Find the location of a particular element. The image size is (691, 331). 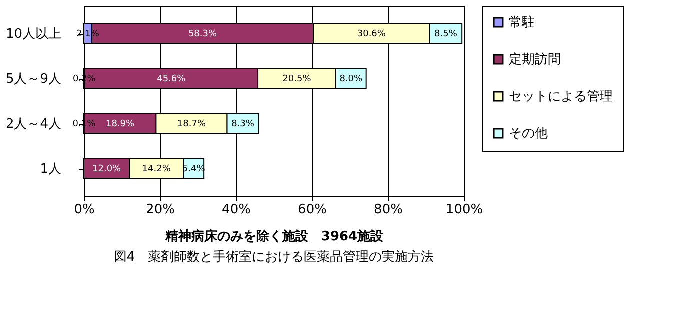

legend-label: 定期訪問 is located at coordinates (535, 60).